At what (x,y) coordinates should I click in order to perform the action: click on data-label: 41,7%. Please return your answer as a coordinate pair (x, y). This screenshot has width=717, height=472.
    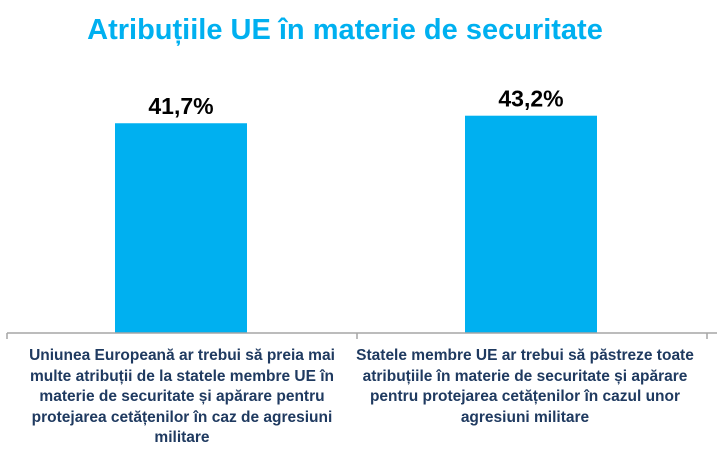
    Looking at the image, I should click on (180, 106).